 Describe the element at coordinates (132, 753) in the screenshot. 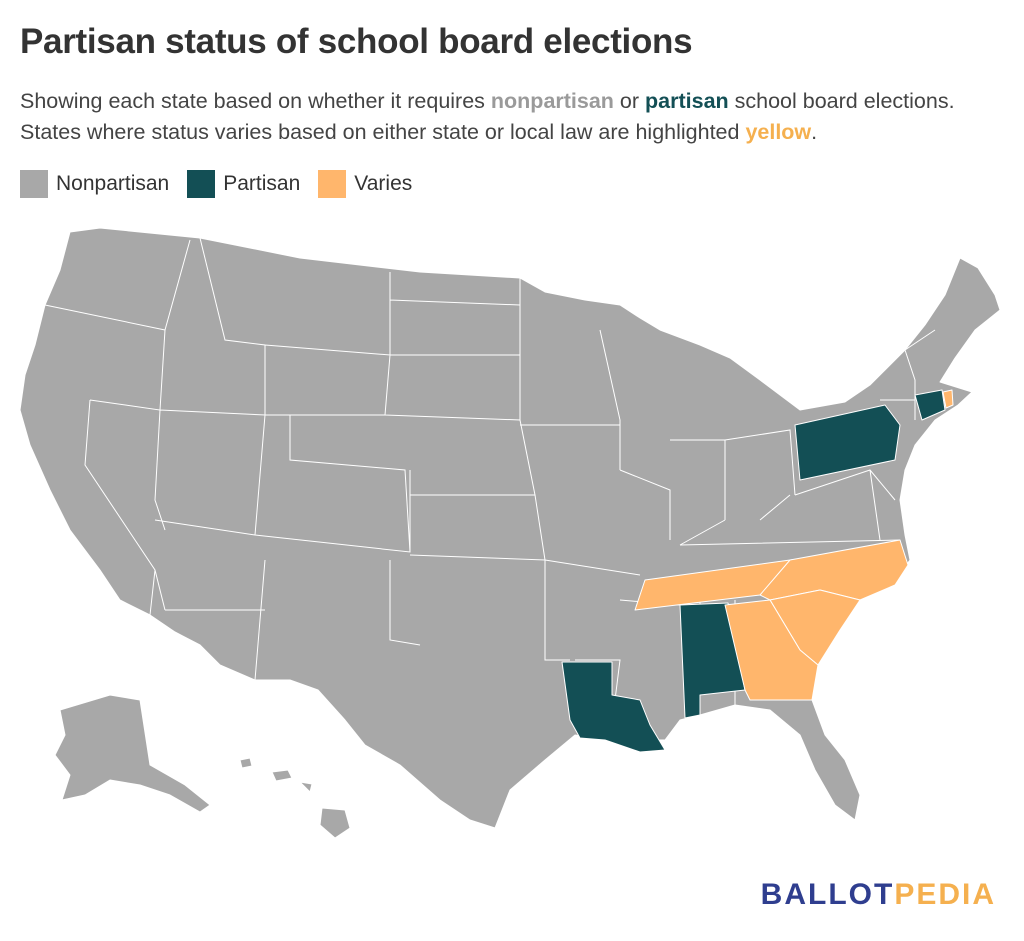

I see `alaska` at that location.